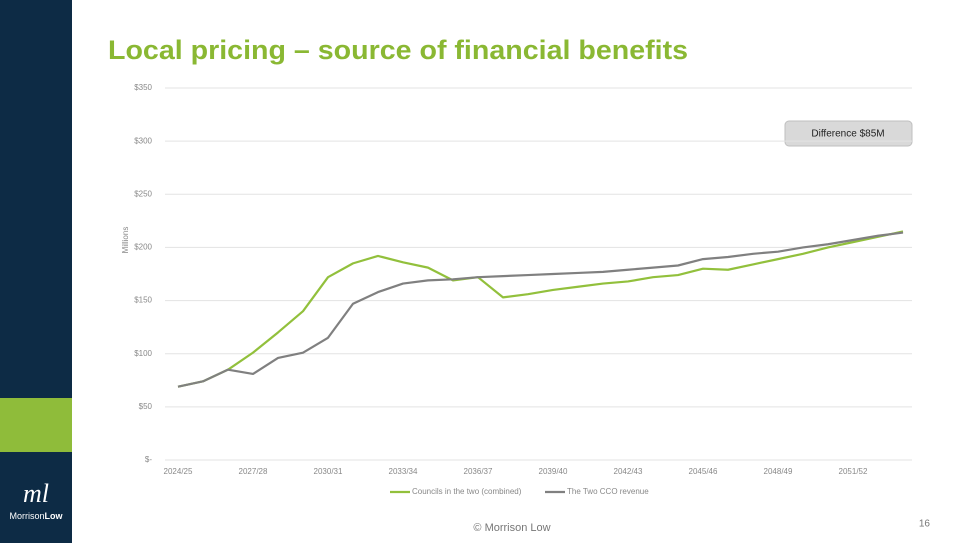 The image size is (966, 543). What do you see at coordinates (143, 247) in the screenshot?
I see `y-tick-label: $200` at bounding box center [143, 247].